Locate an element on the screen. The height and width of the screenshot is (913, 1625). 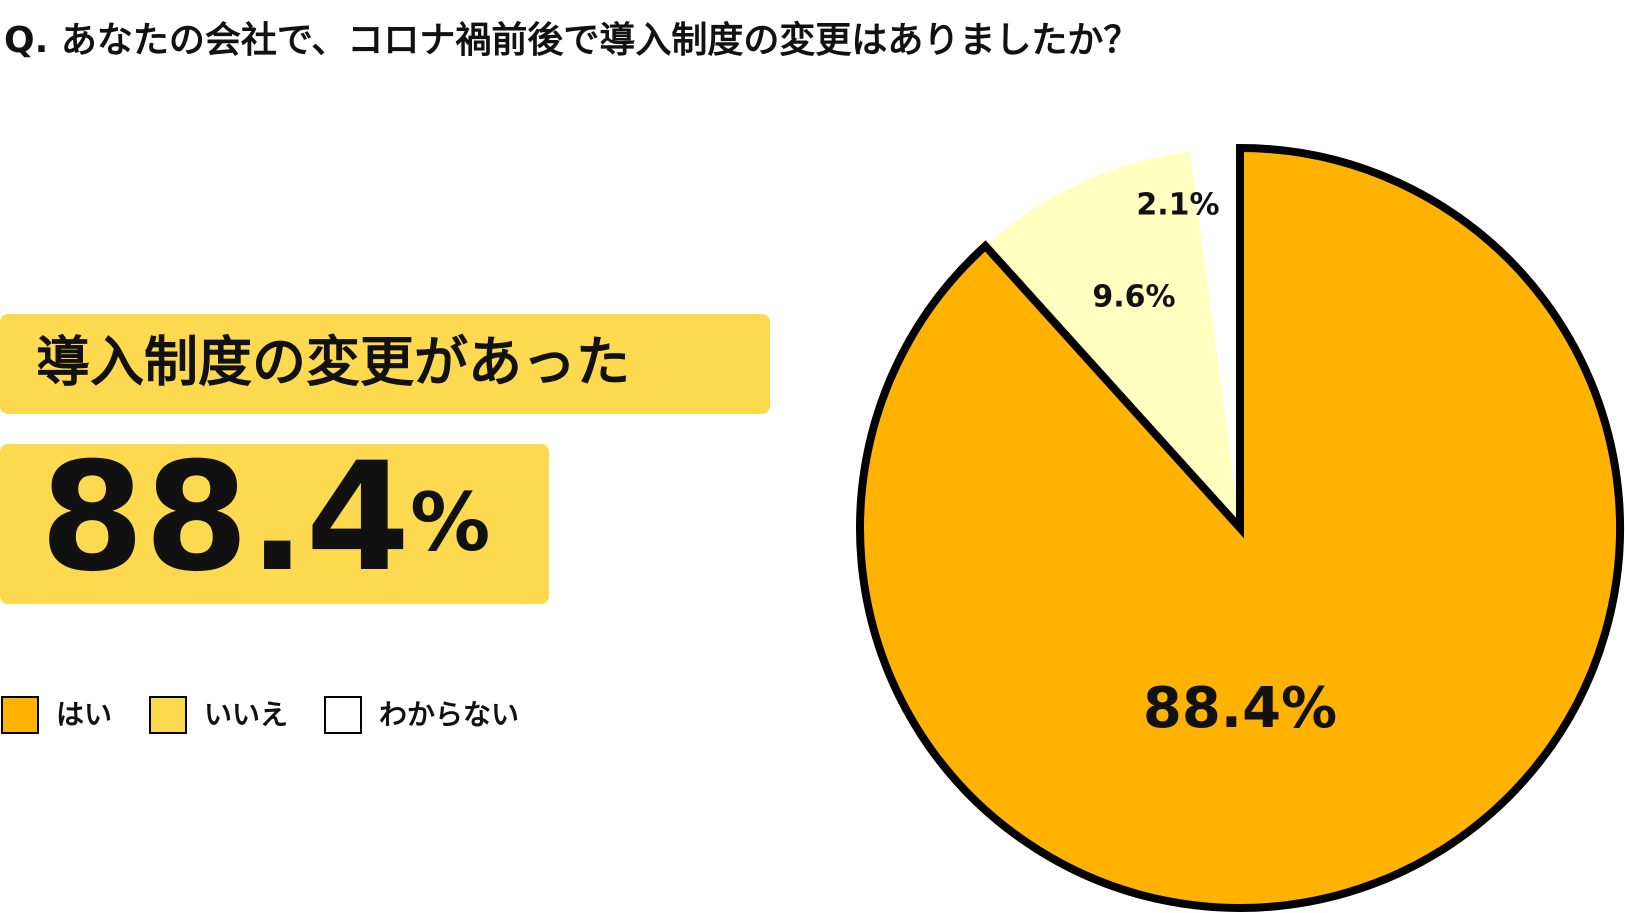
legend-label: わからない is located at coordinates (449, 714).